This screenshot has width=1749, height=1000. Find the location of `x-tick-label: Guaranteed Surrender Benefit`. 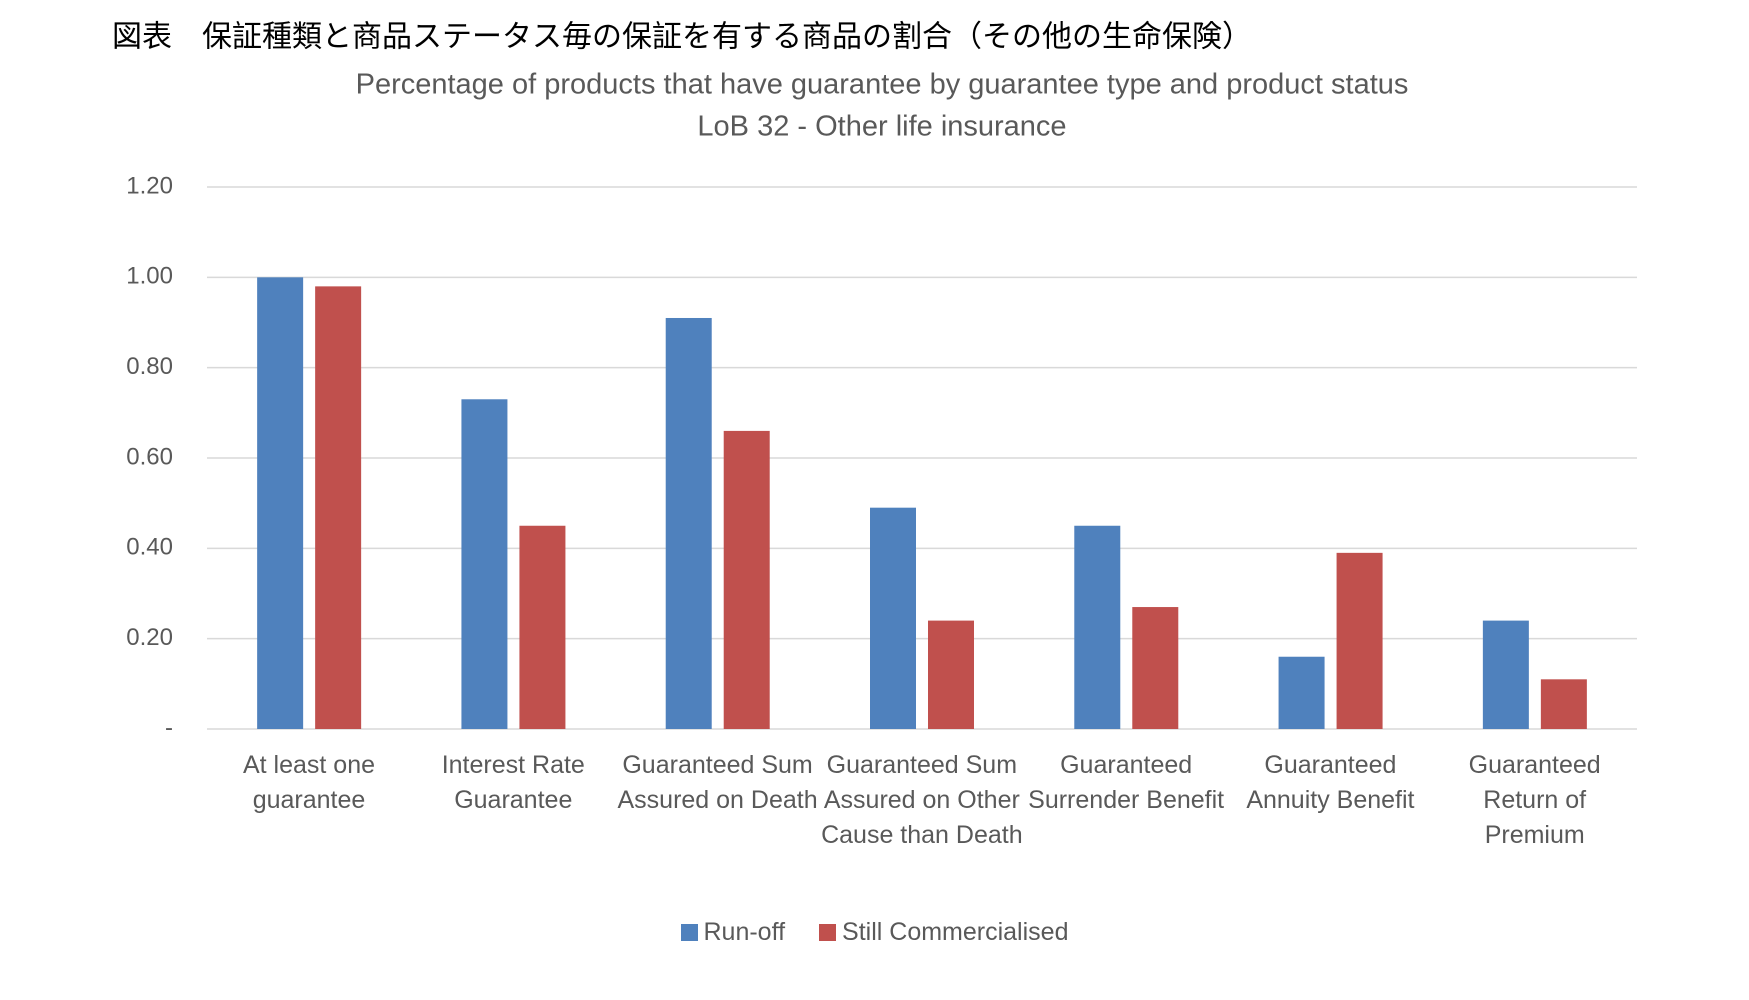

x-tick-label: Guaranteed Surrender Benefit is located at coordinates (1126, 782).